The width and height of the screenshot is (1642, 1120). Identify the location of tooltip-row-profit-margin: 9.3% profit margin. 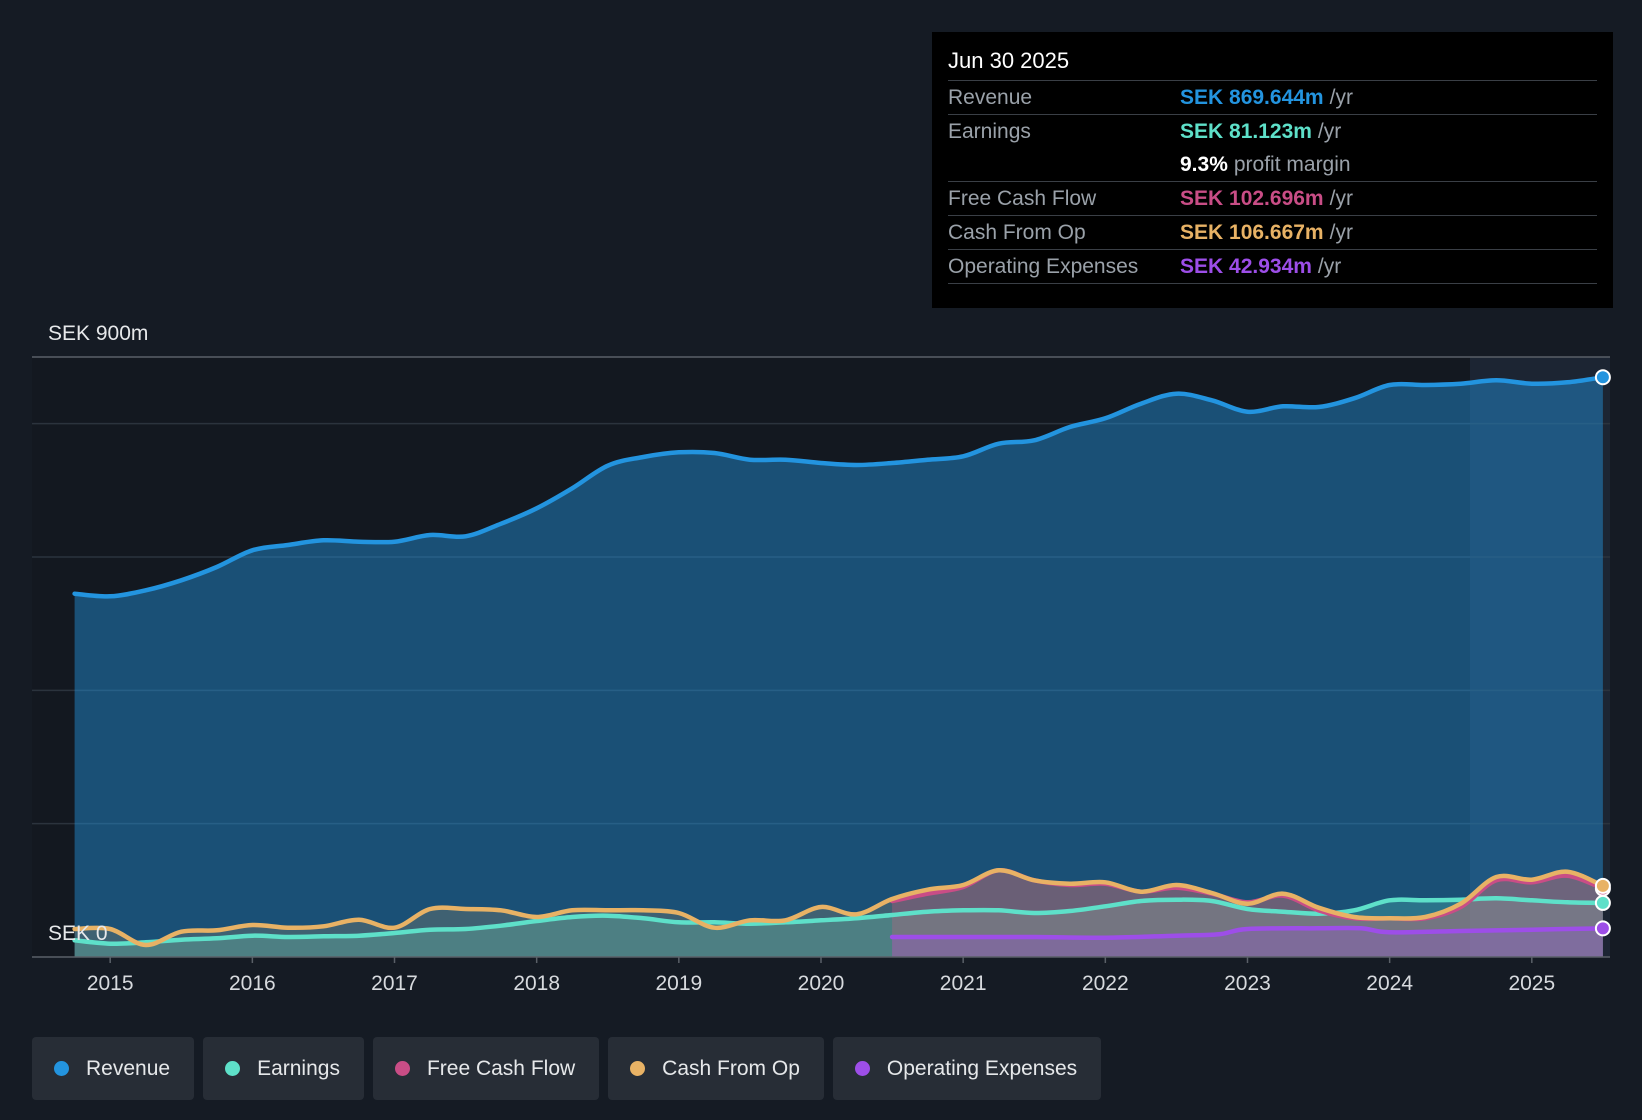
(1272, 165).